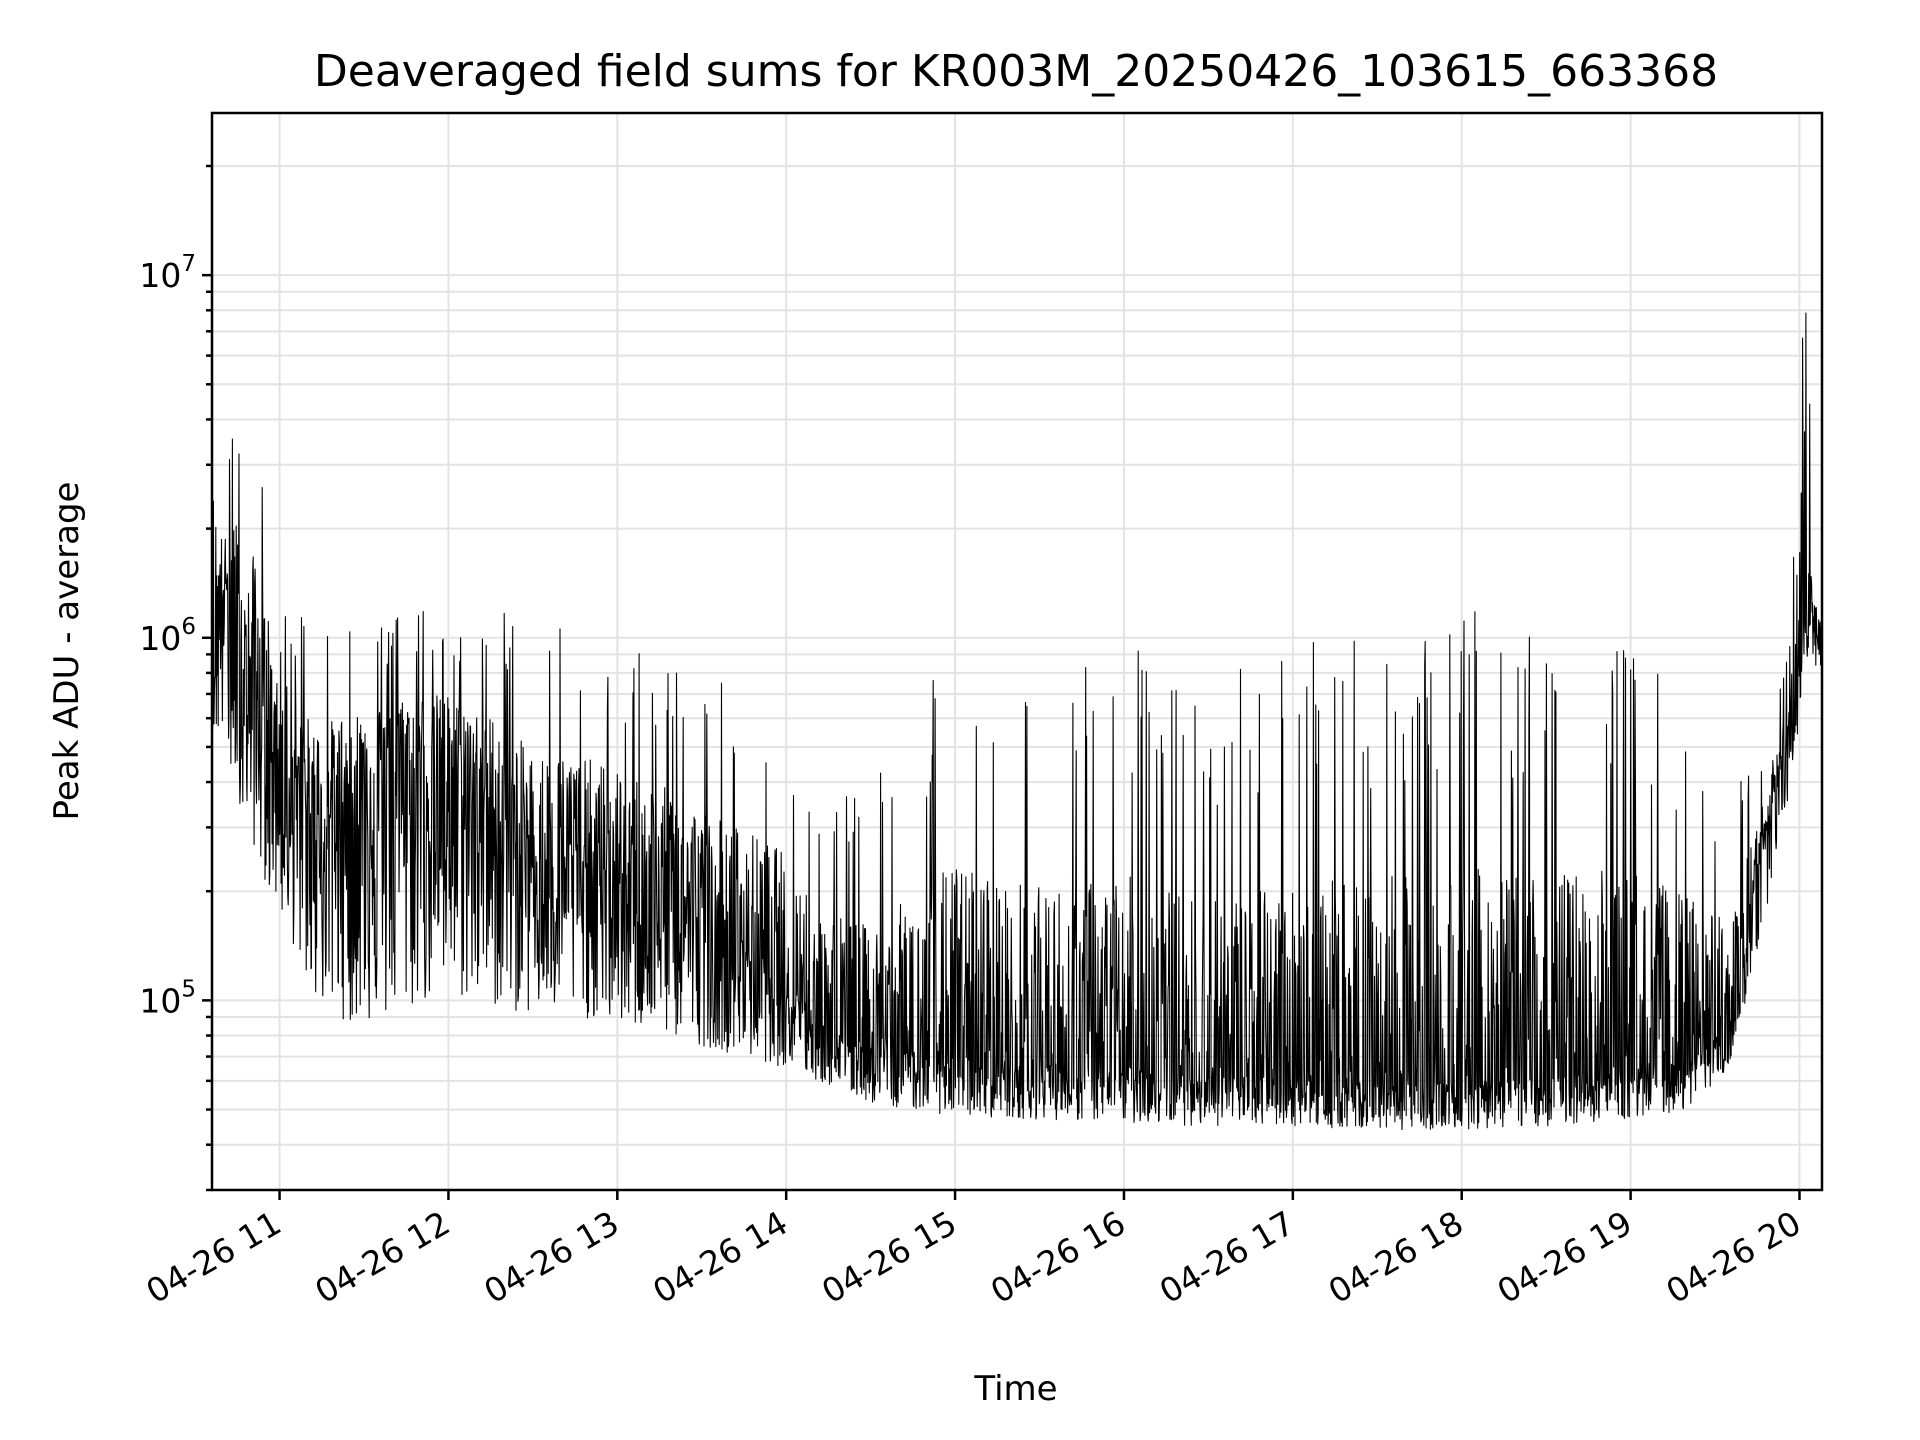  What do you see at coordinates (175, 678) in the screenshot?
I see `y-axis-ticks: 10⁵ 10⁶ 10⁷` at bounding box center [175, 678].